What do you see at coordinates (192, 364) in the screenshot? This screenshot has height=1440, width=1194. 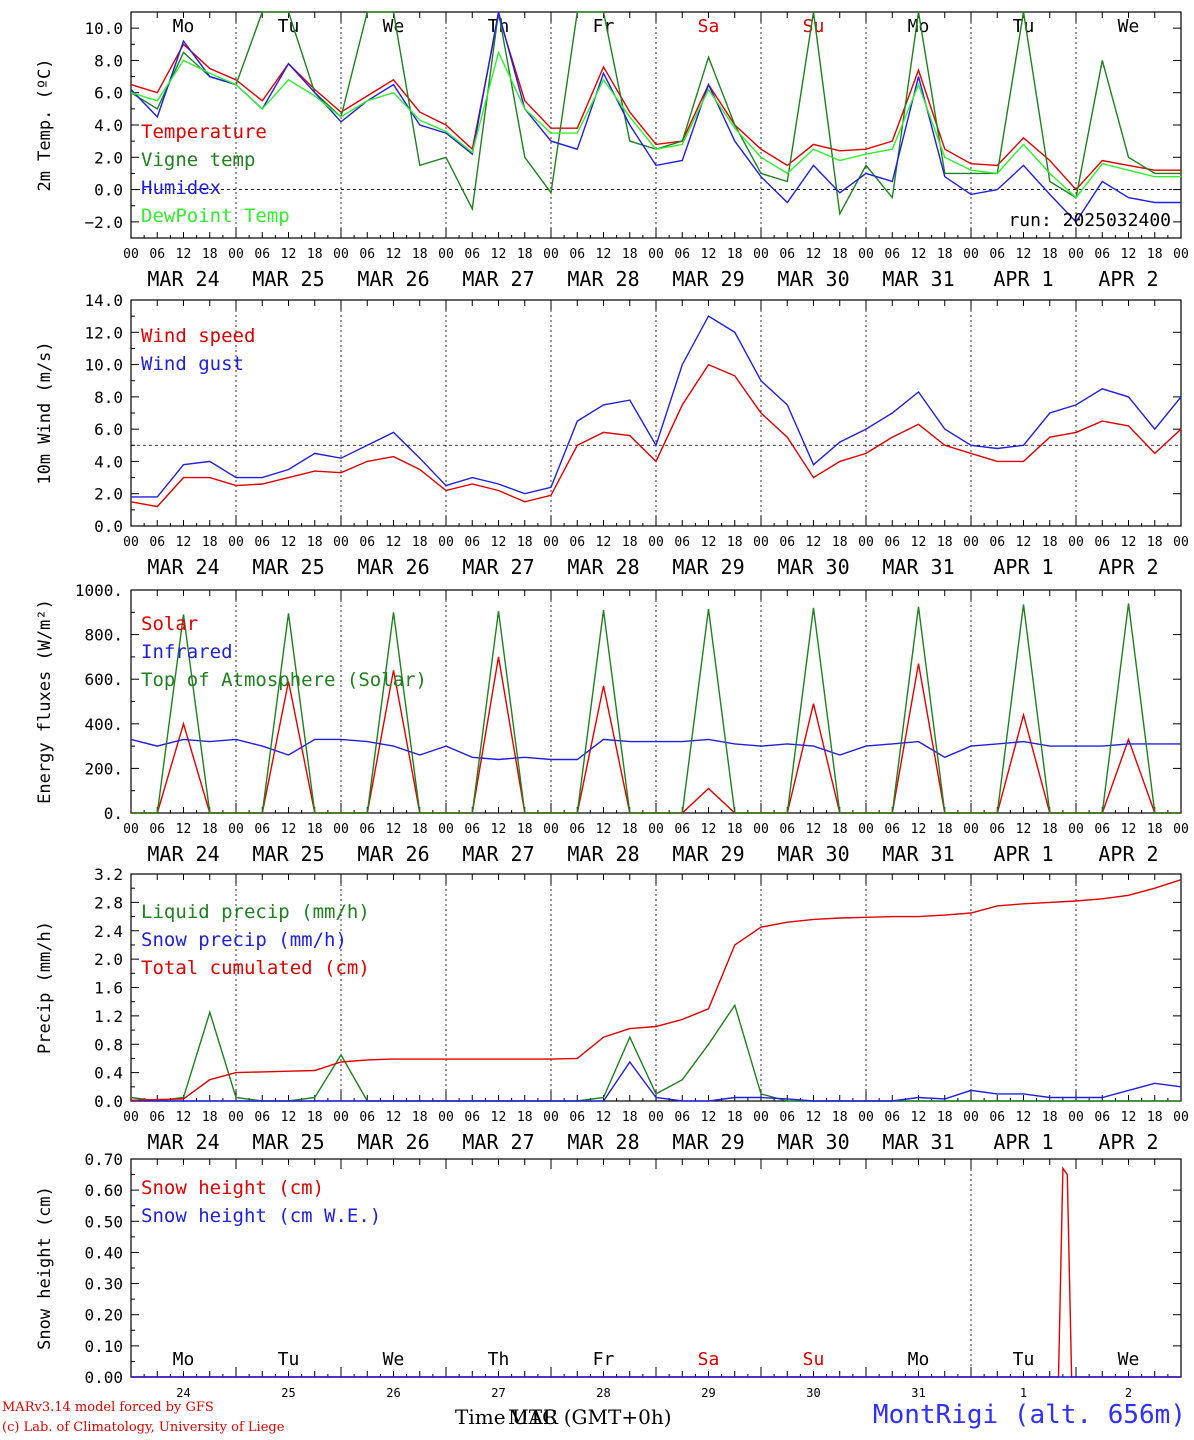 I see `legend-entry: Wind gust` at bounding box center [192, 364].